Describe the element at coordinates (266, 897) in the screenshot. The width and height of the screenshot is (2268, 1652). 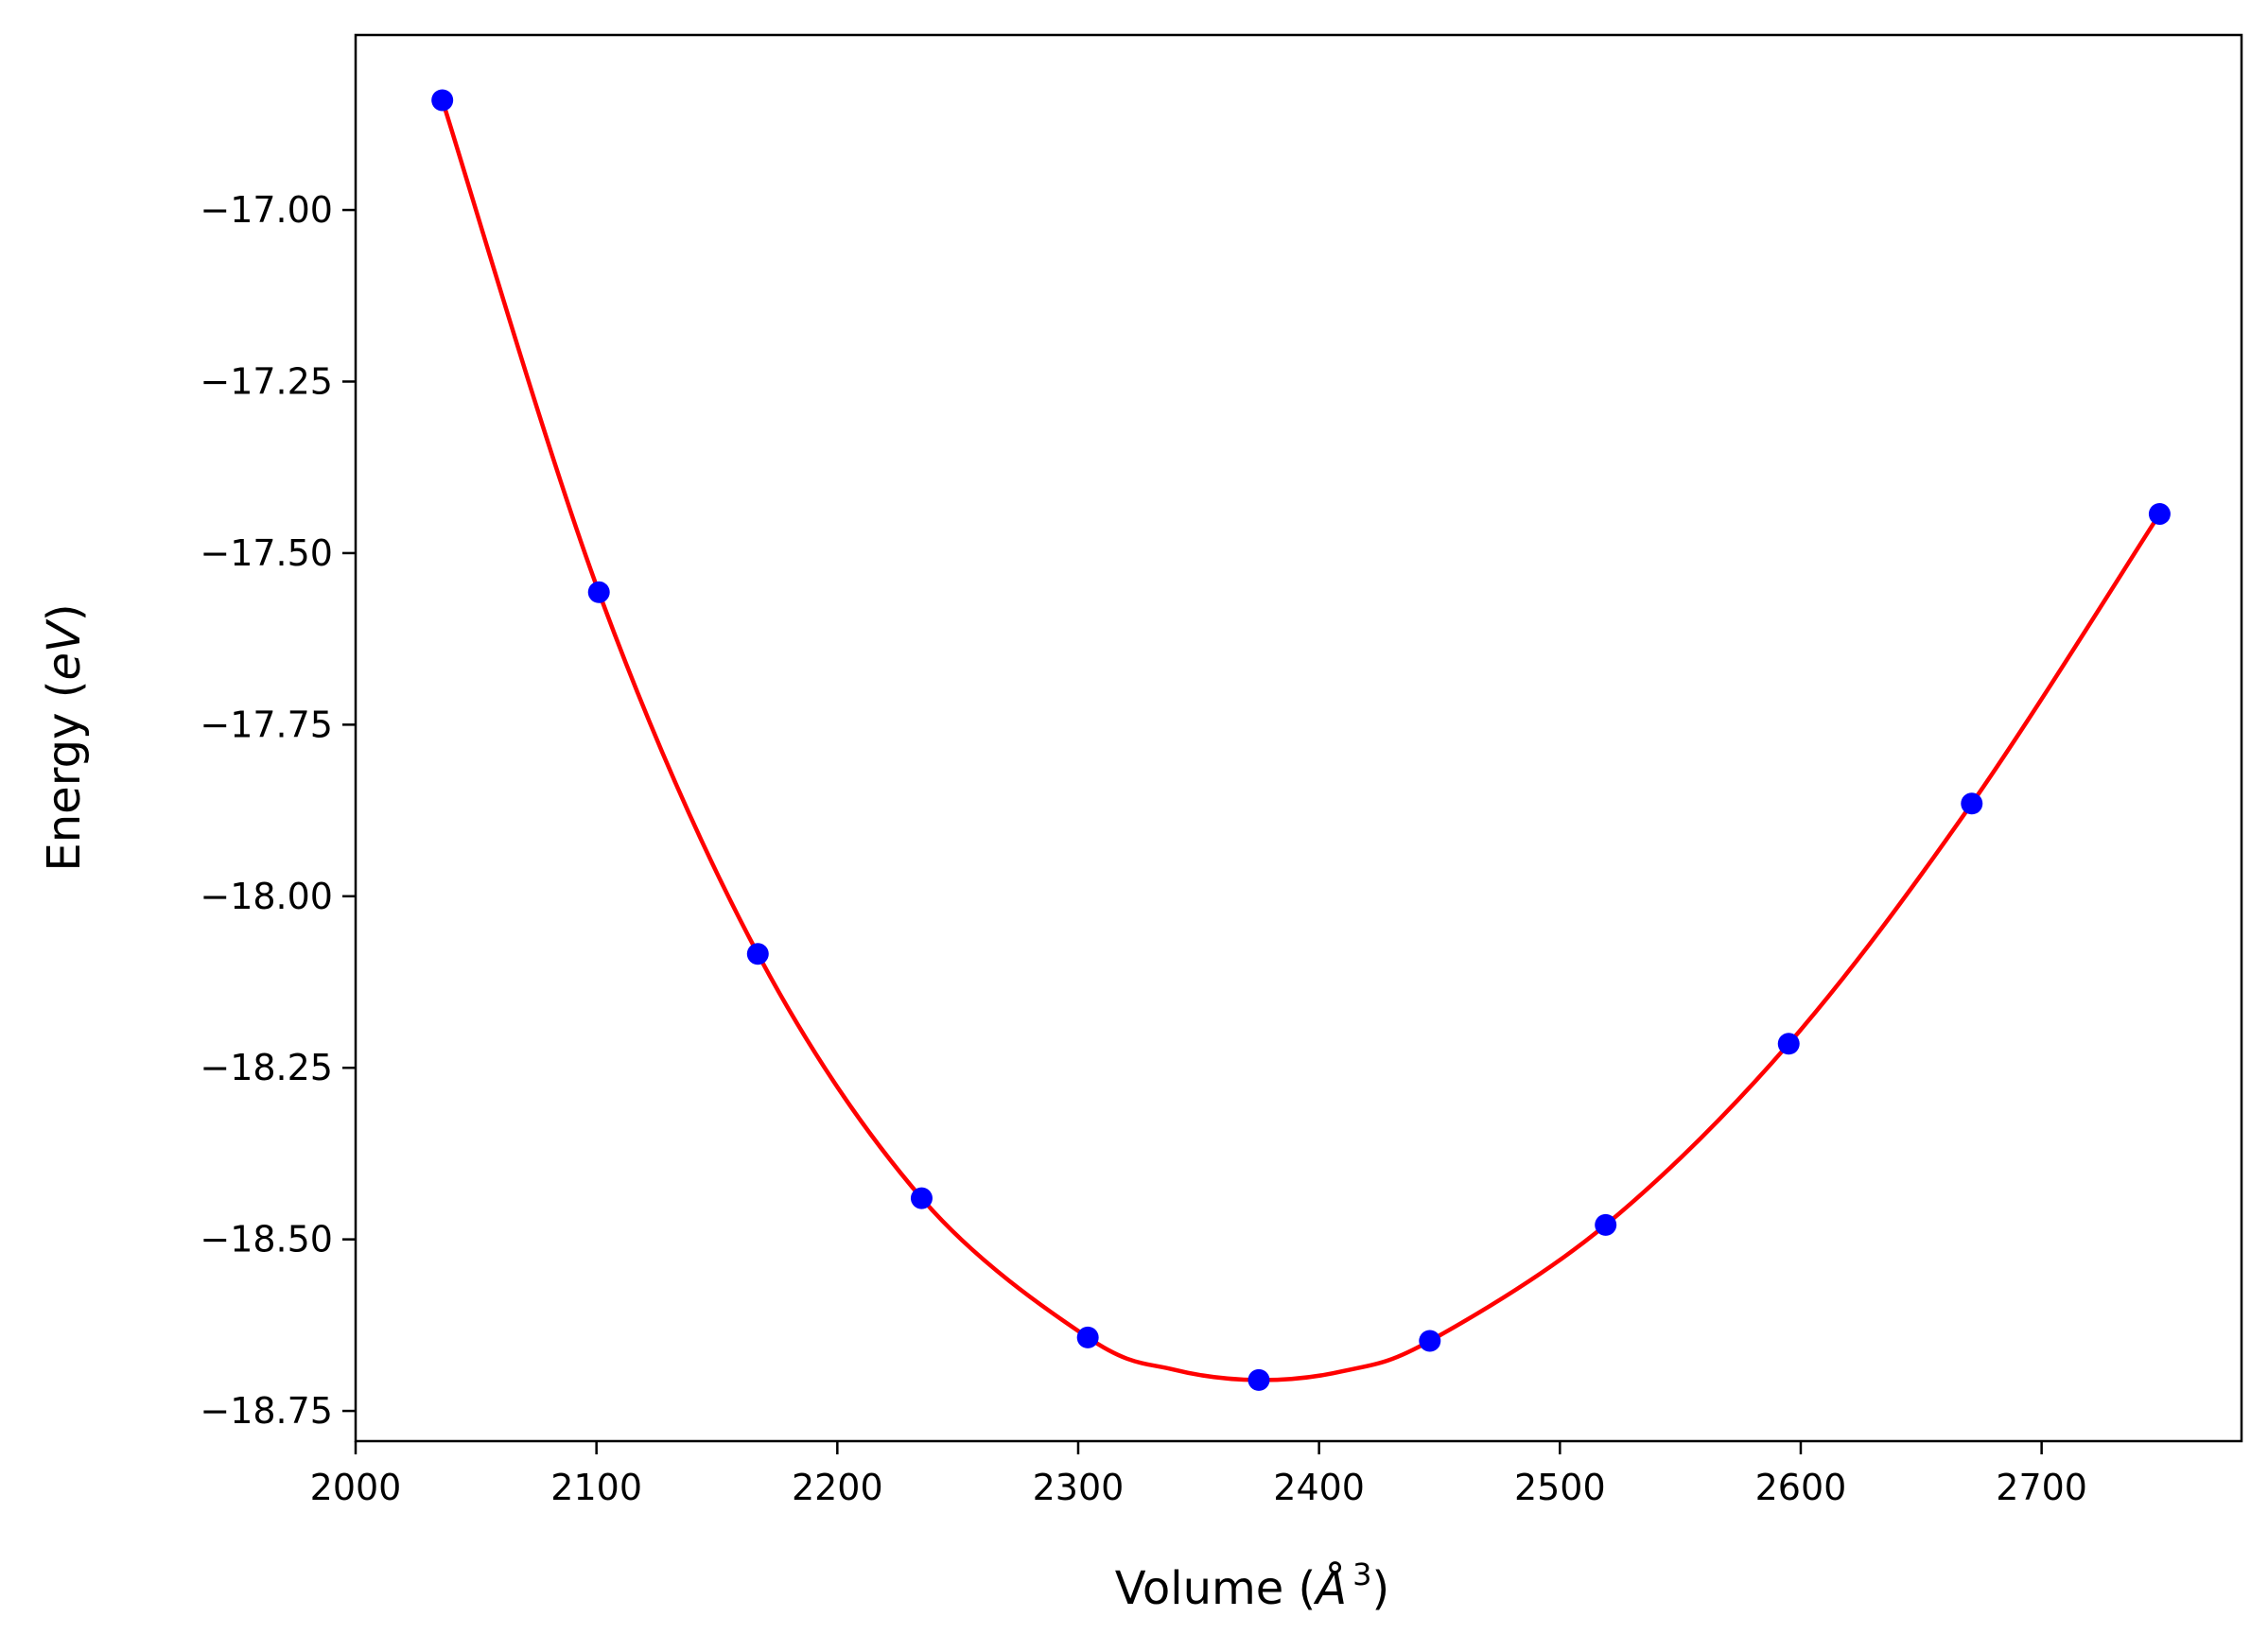
I see `y-tick-label: −18.00` at that location.